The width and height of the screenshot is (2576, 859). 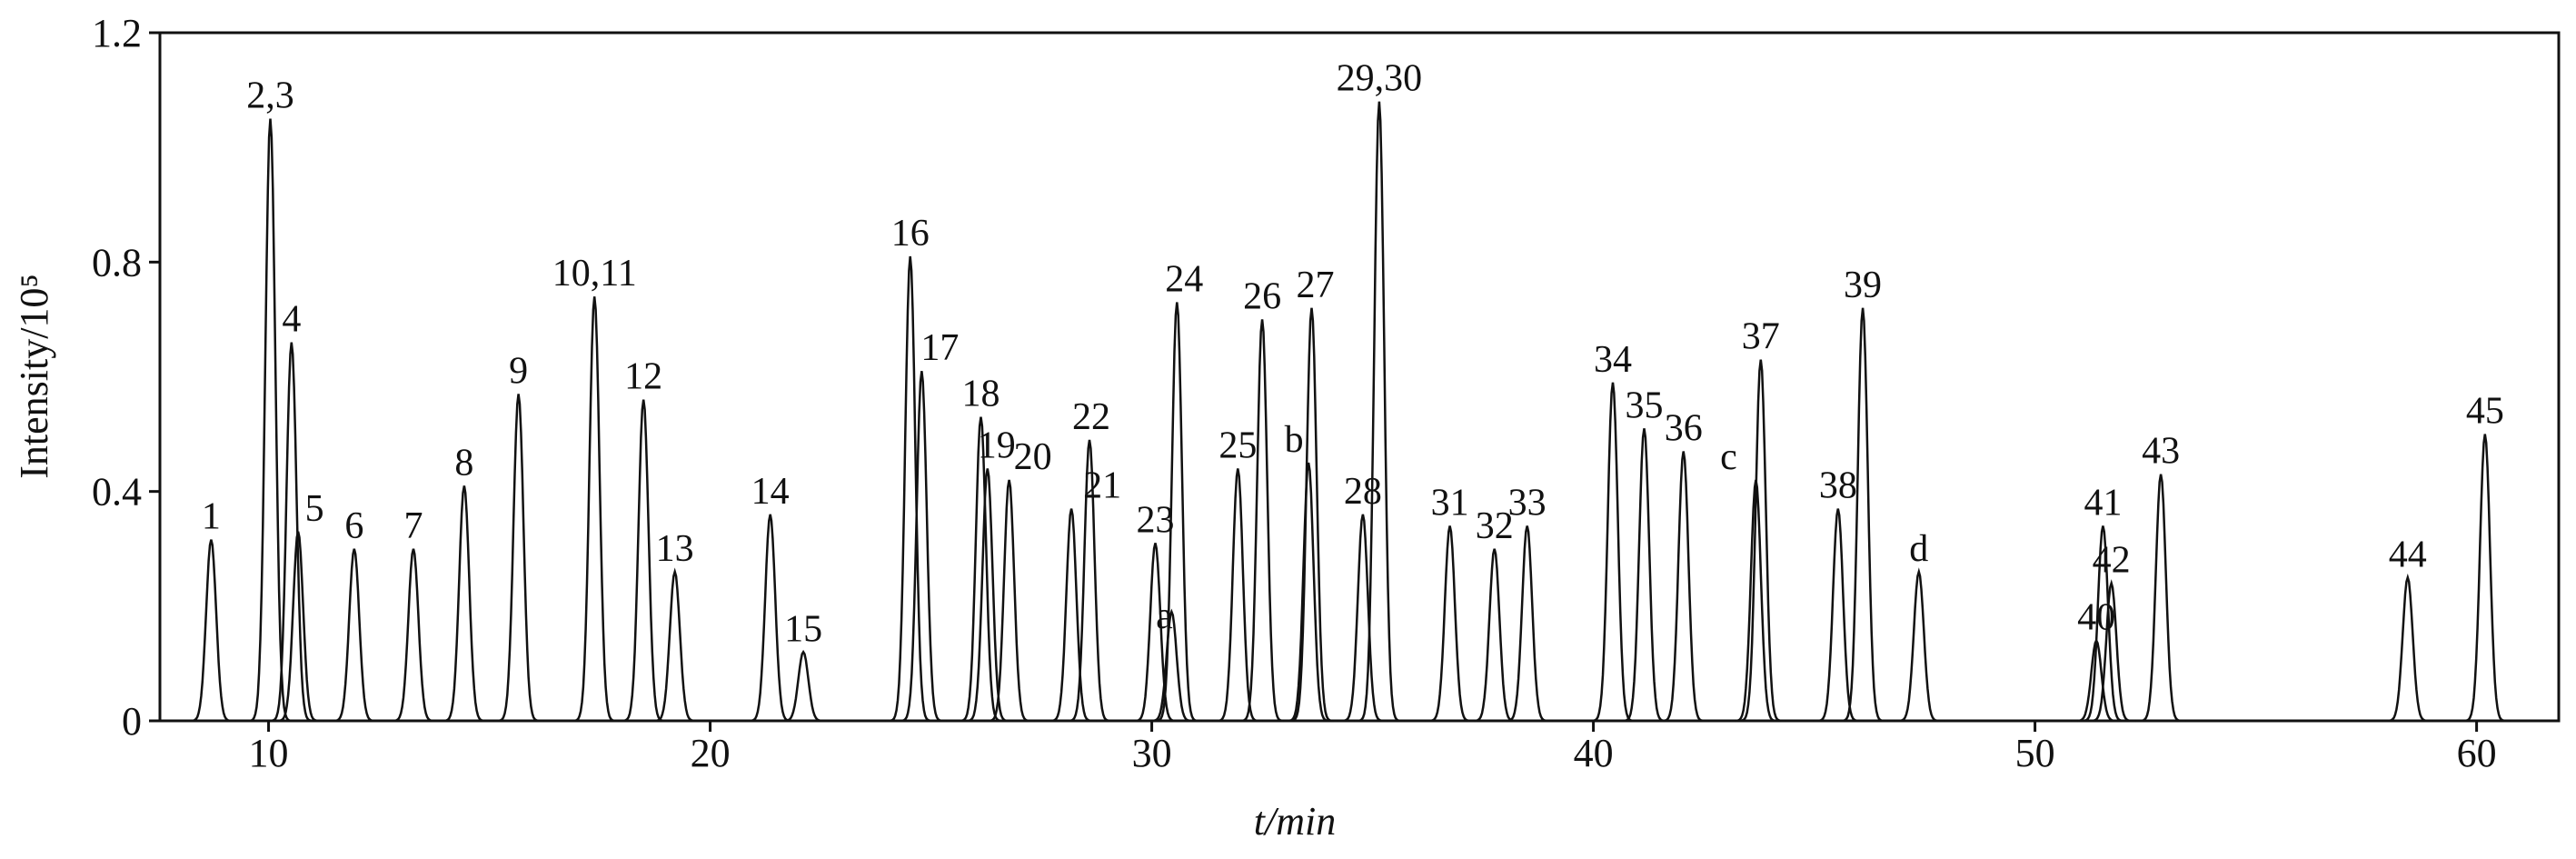 What do you see at coordinates (711, 753) in the screenshot?
I see `x-tick-label: 20` at bounding box center [711, 753].